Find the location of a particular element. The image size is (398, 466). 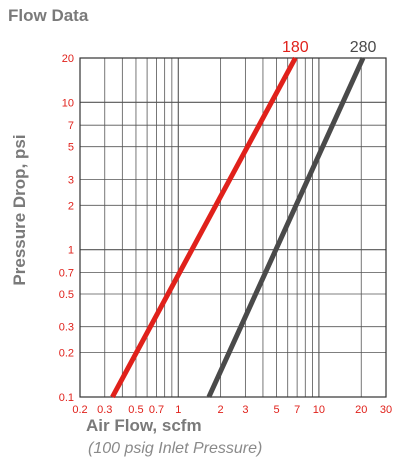

x-tick-label: 0.2 is located at coordinates (79, 410).